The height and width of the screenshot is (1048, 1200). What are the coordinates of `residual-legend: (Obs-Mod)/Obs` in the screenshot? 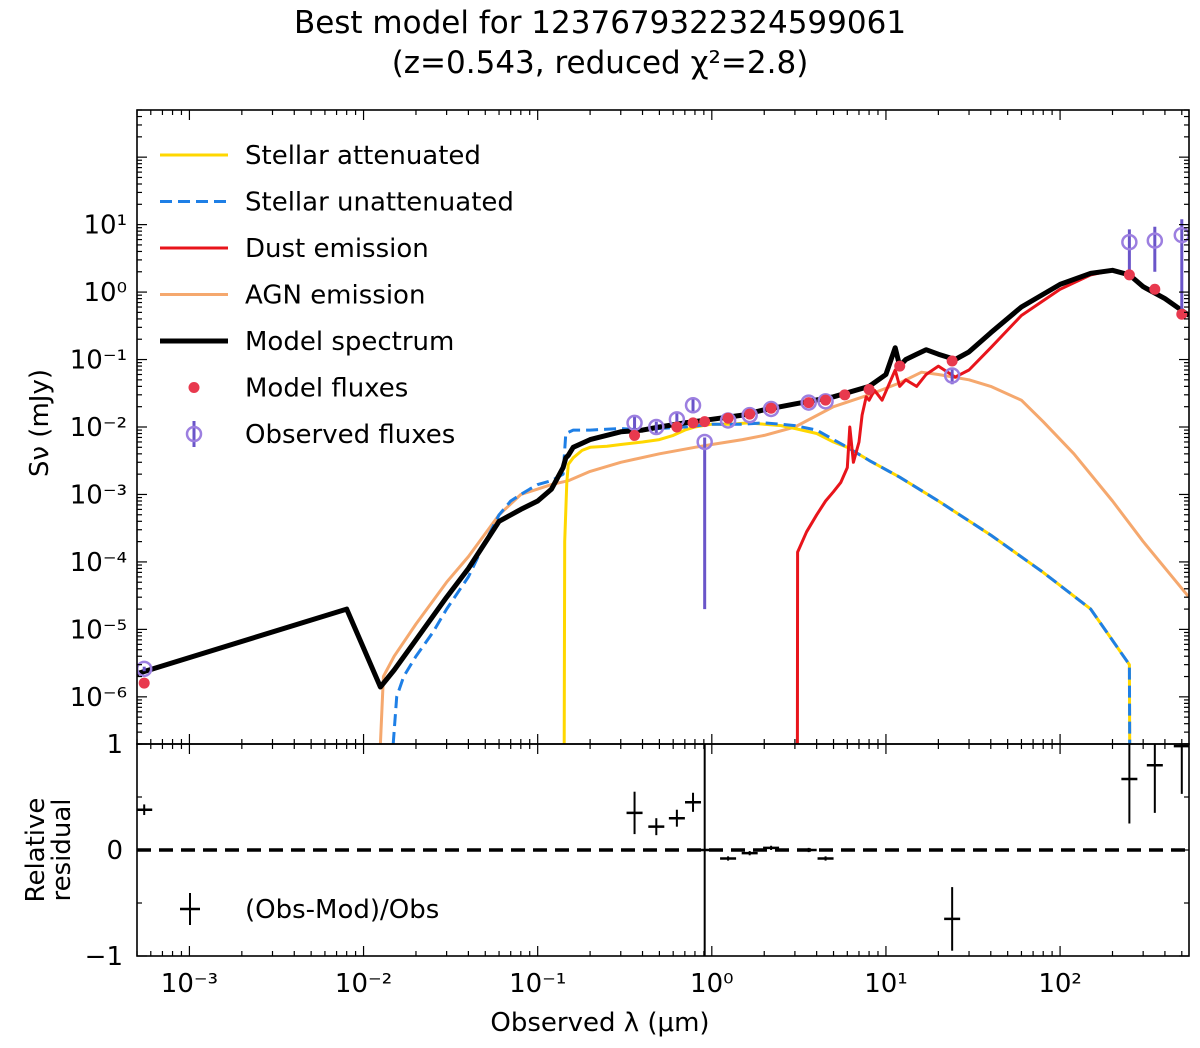 It's located at (309, 909).